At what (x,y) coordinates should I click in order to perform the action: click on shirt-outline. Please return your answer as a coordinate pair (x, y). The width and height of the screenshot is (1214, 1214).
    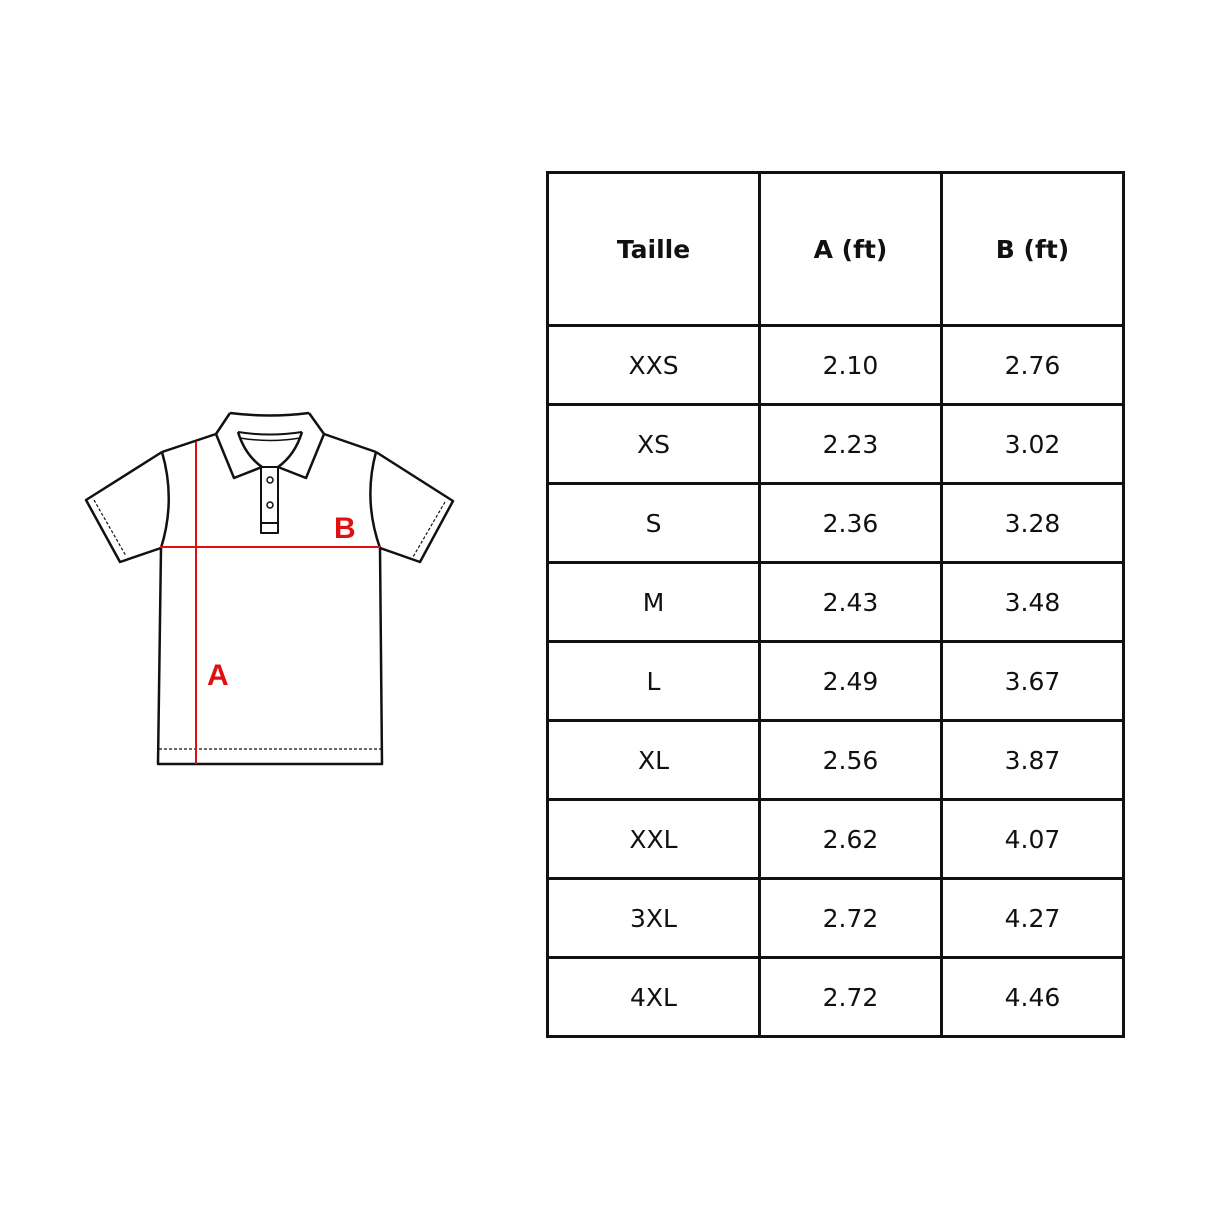
    Looking at the image, I should click on (269, 588).